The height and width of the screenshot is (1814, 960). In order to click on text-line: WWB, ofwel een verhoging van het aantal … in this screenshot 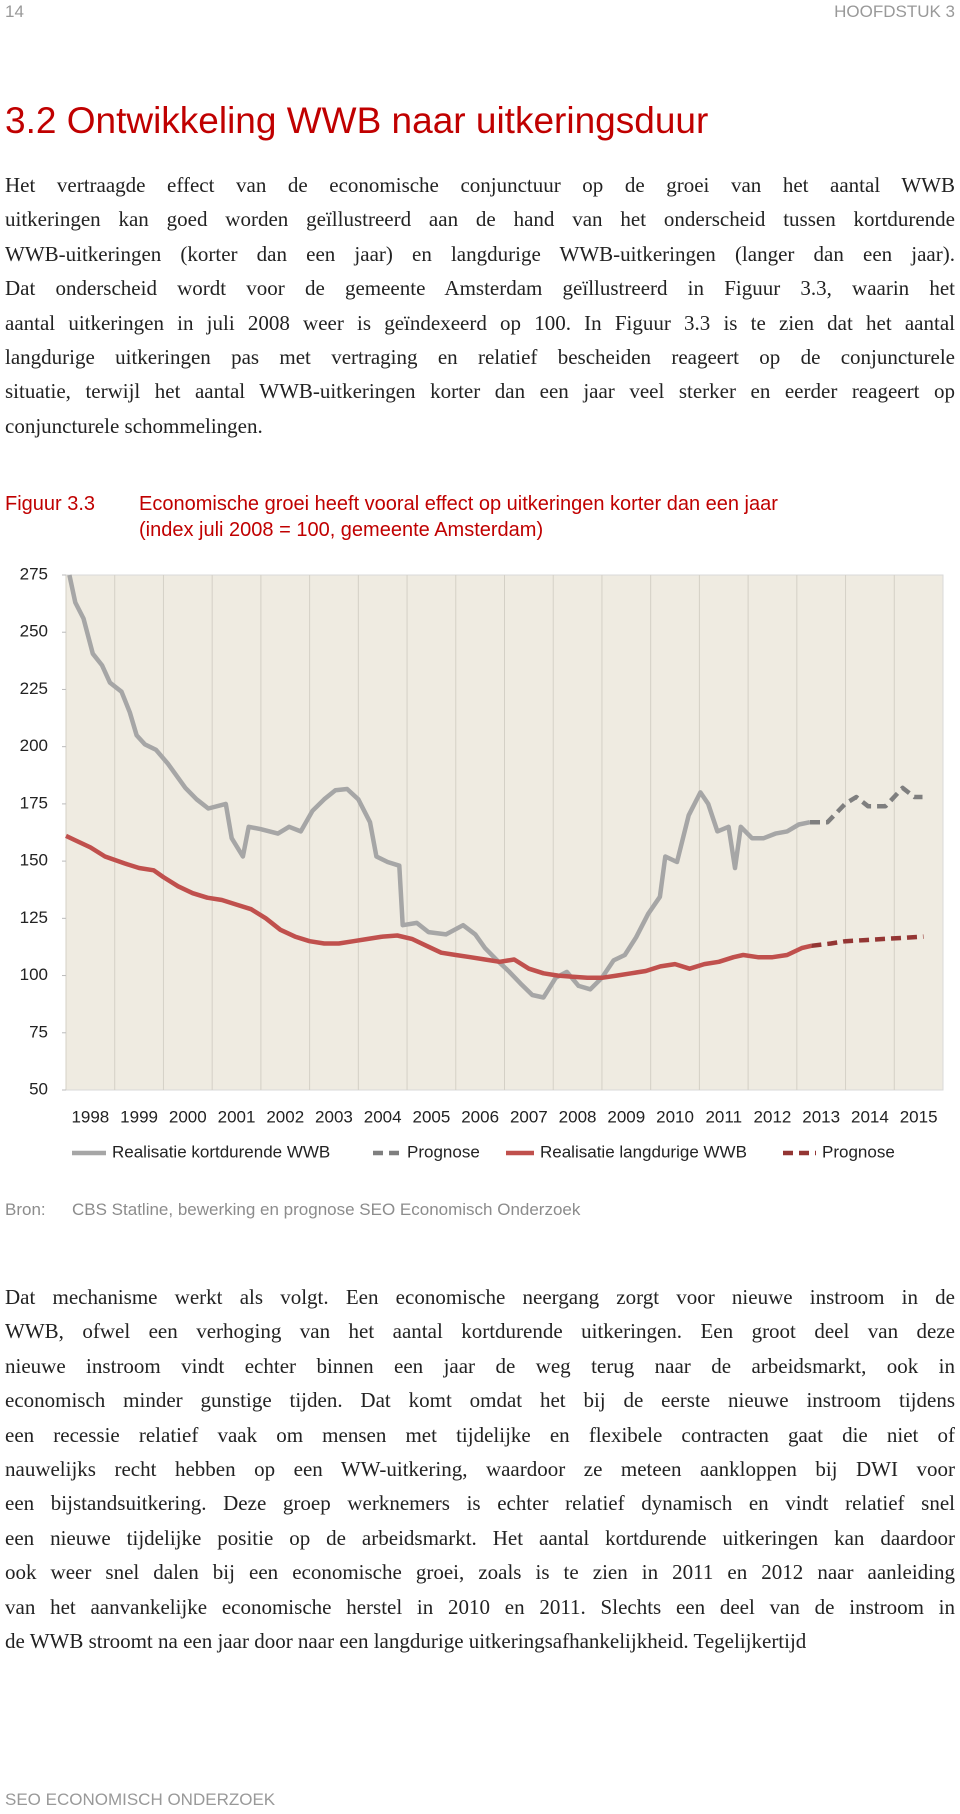, I will do `click(480, 1331)`.